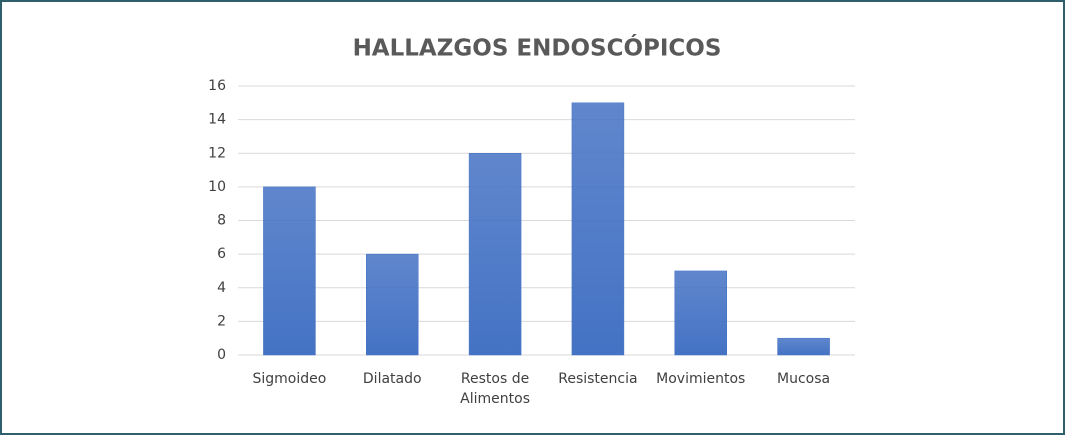 The image size is (1065, 435). I want to click on y-tick-label: 4, so click(221, 288).